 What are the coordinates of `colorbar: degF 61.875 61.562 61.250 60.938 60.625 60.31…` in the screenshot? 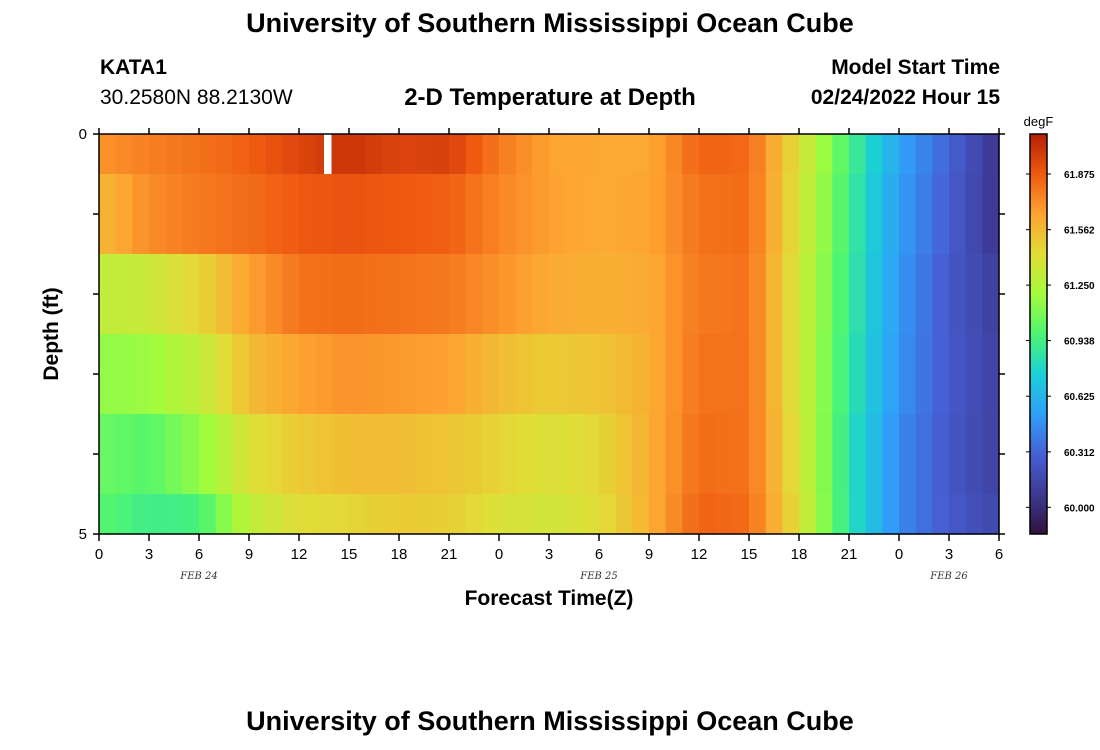 It's located at (1059, 324).